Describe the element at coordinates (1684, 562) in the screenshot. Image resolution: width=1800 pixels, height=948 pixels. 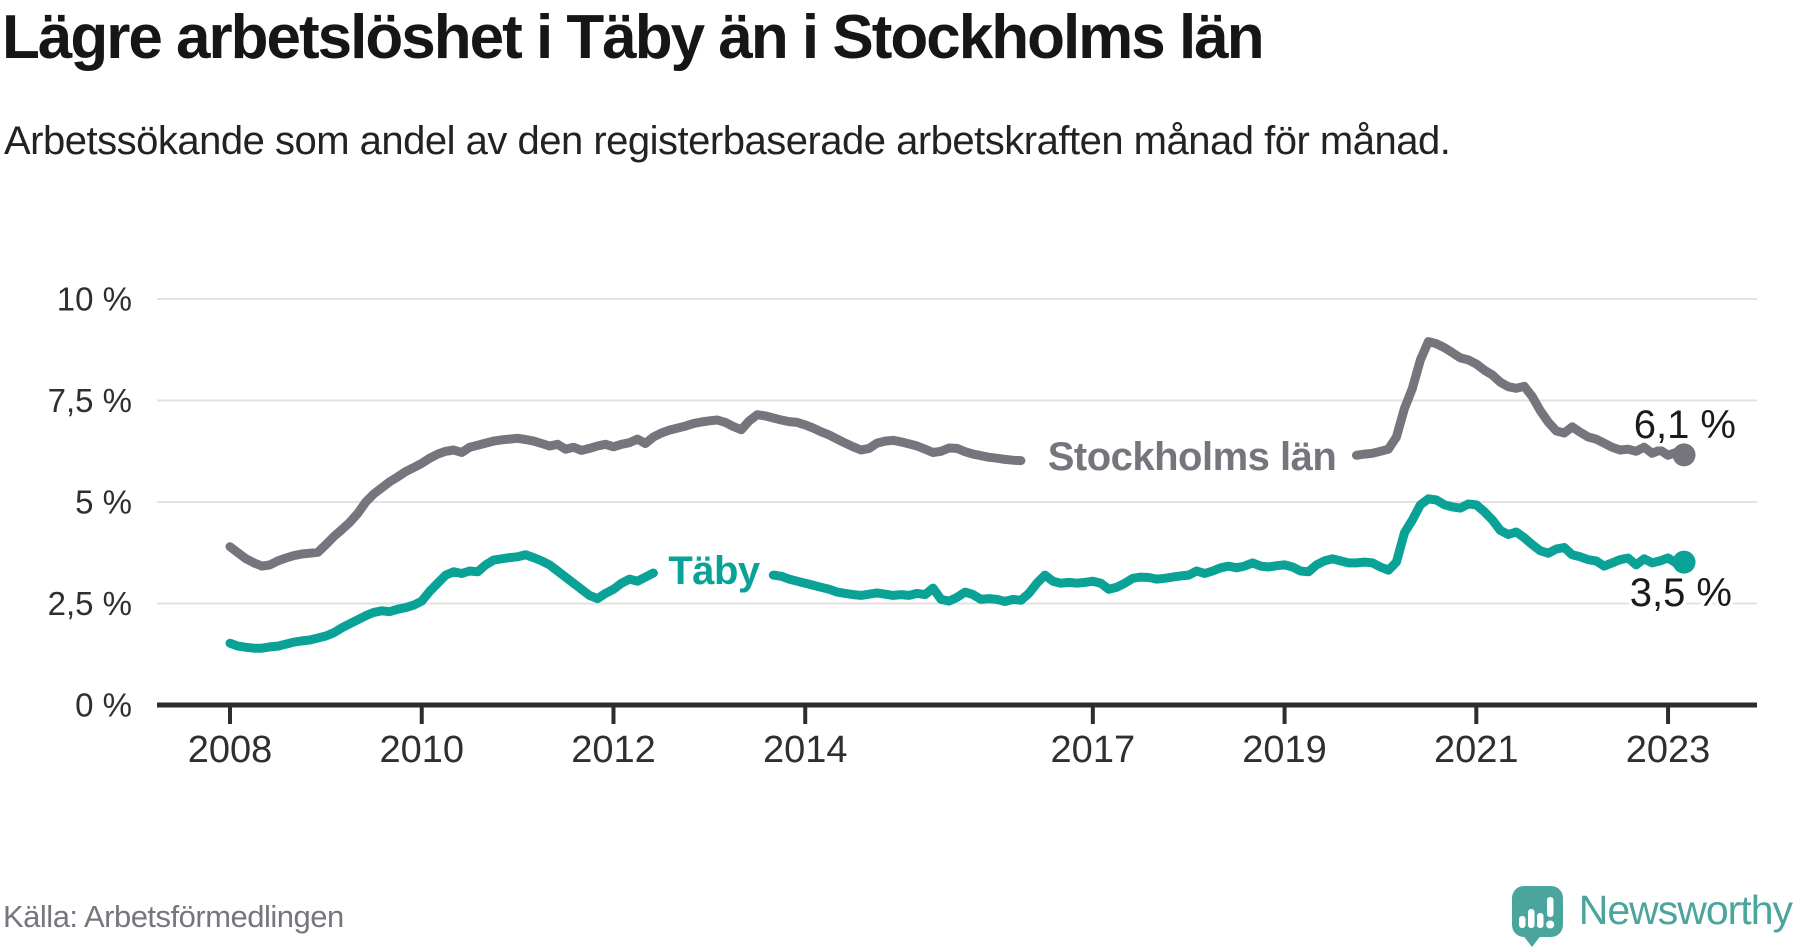
I see `series-end-dot-t-by` at that location.